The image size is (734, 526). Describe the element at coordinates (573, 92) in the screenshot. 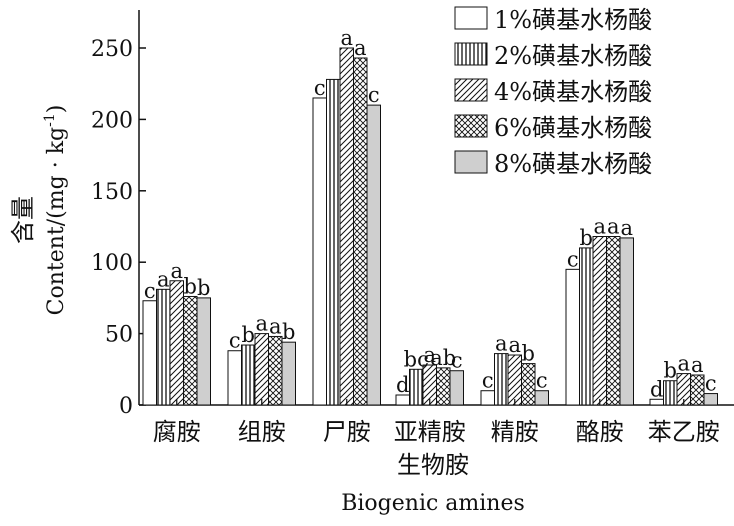

I see `legend-label: 4%磺基水杨酸` at that location.